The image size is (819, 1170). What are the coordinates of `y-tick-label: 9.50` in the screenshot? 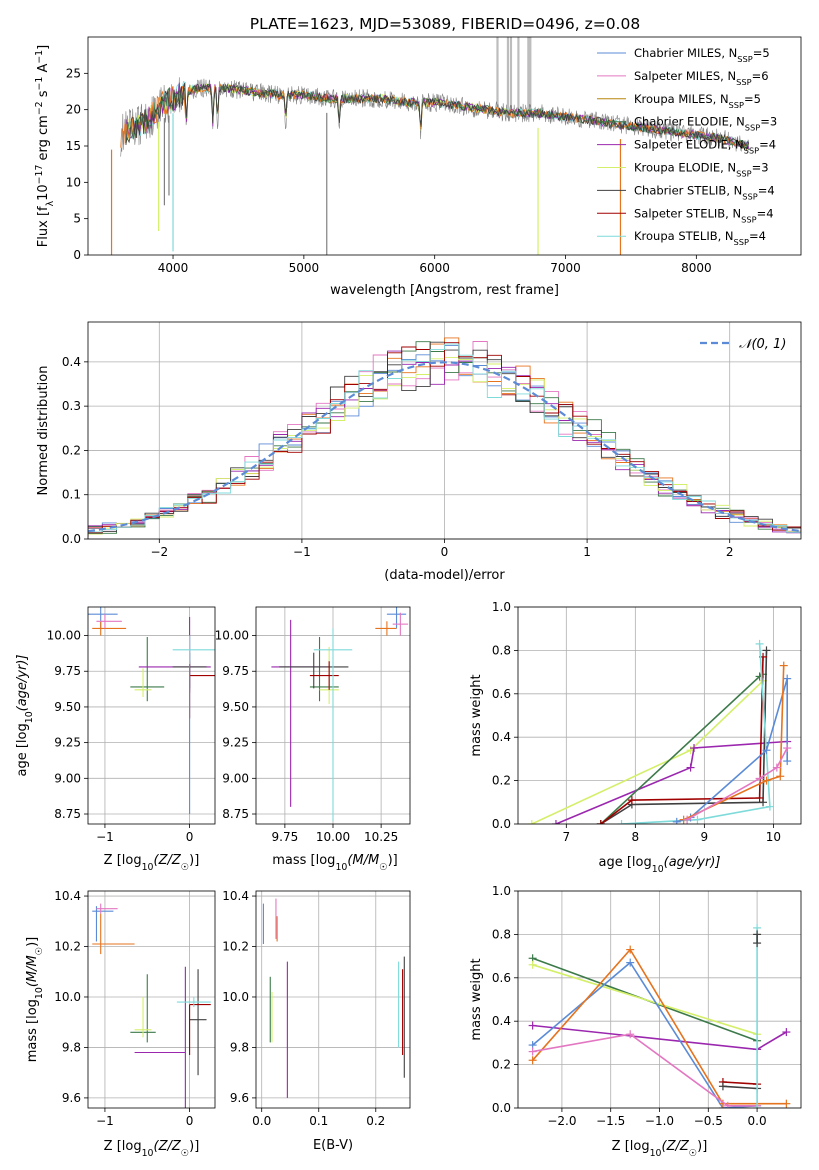 It's located at (235, 707).